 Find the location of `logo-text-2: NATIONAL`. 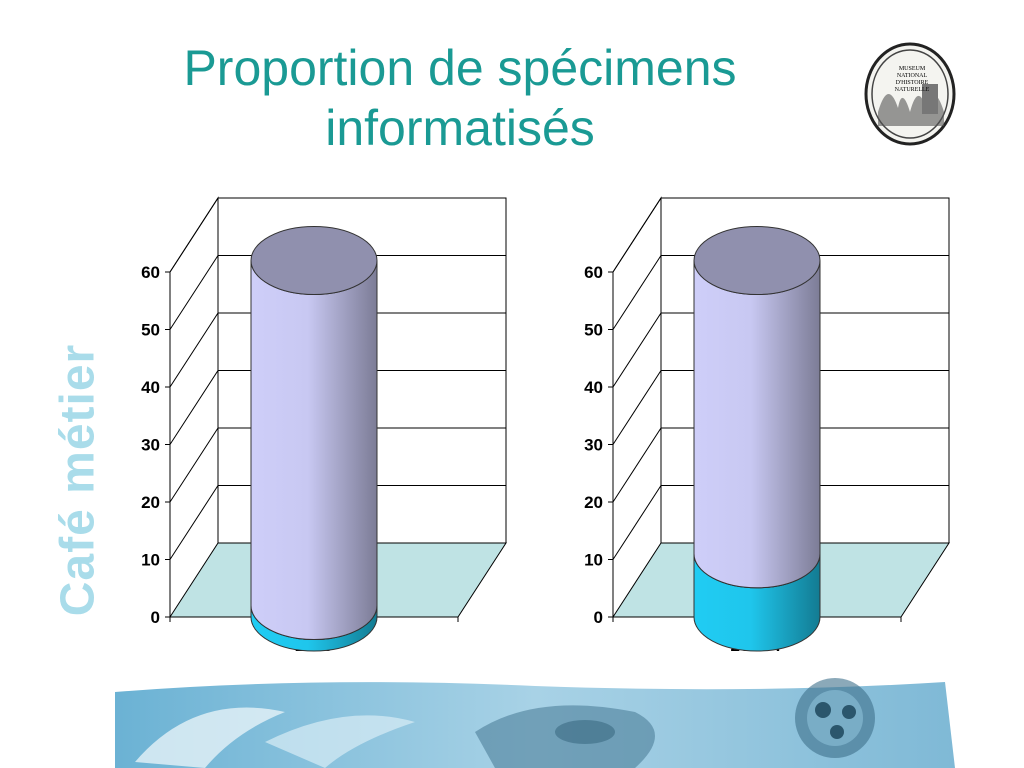

logo-text-2: NATIONAL is located at coordinates (912, 76).